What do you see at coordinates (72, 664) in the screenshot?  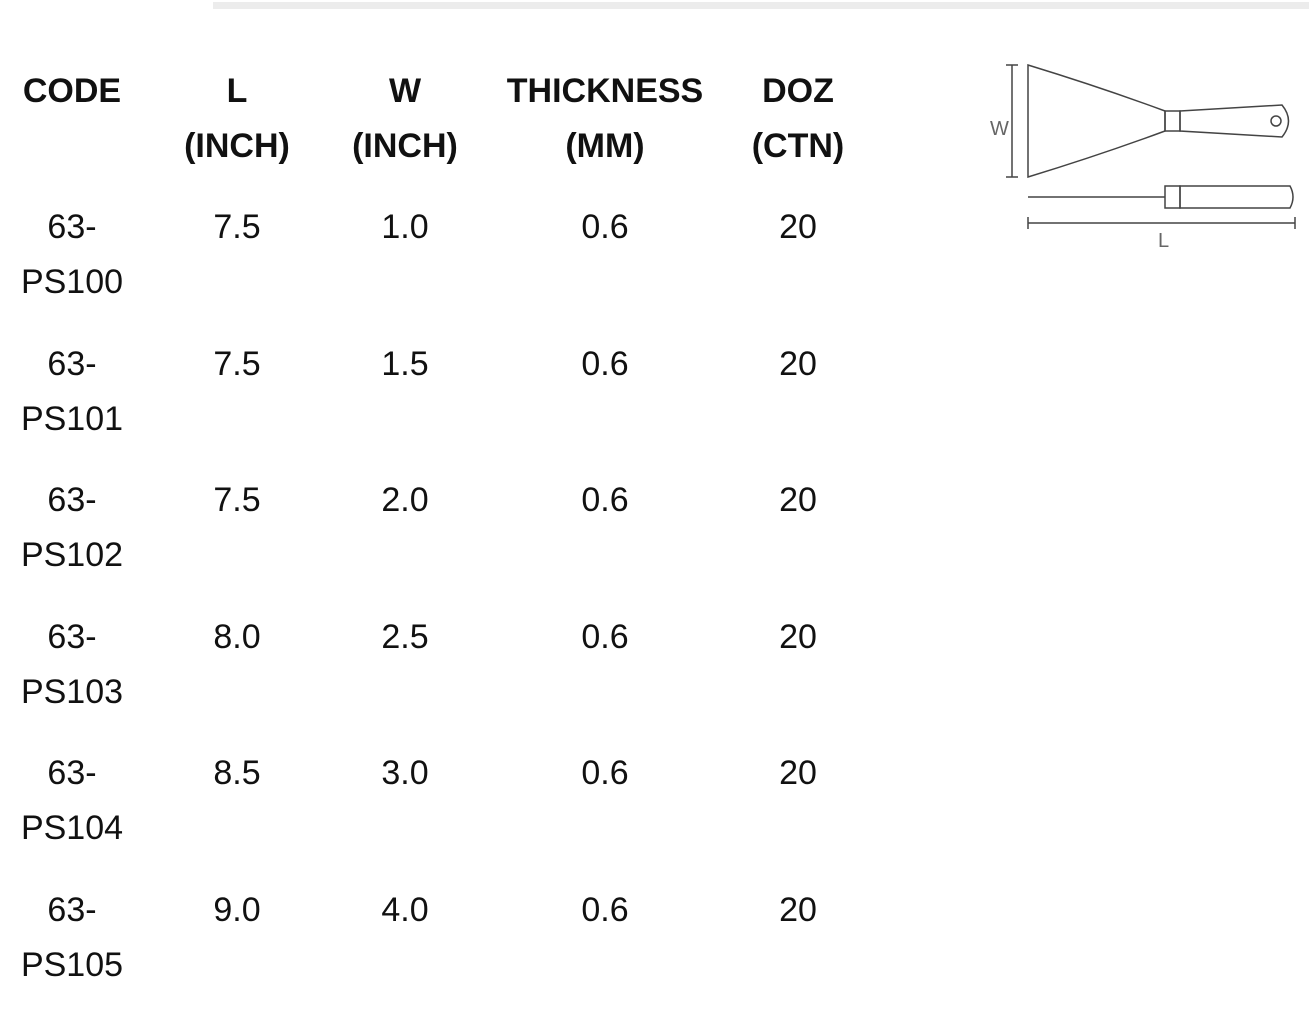 I see `product-code: 63-PS103` at bounding box center [72, 664].